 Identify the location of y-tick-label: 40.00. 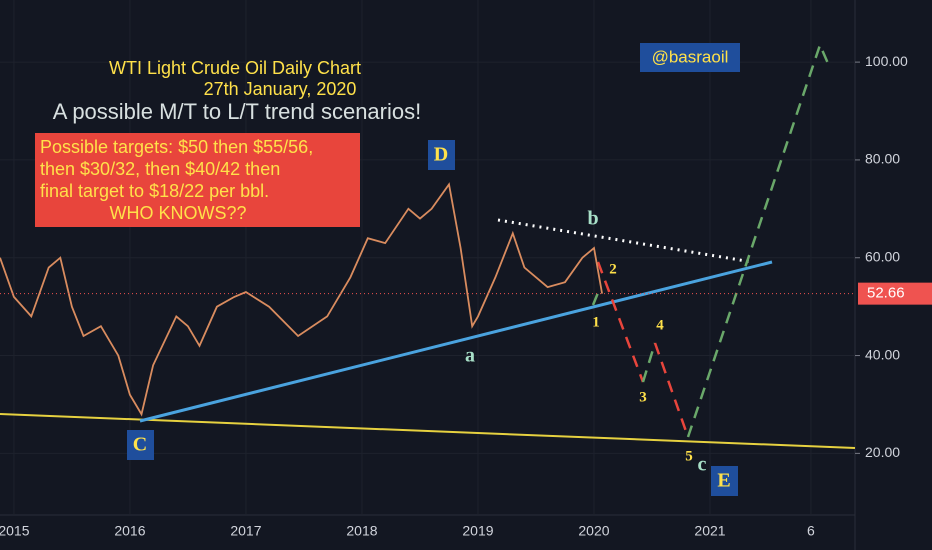
(882, 354).